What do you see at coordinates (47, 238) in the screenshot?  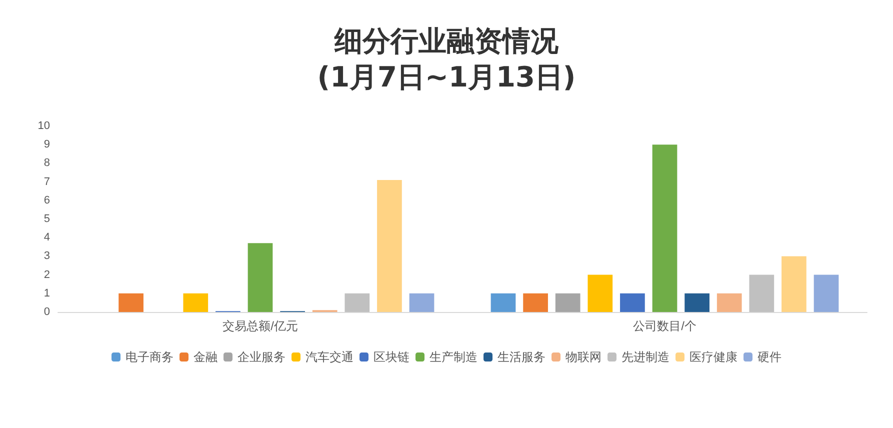 I see `y-tick-label: 4` at bounding box center [47, 238].